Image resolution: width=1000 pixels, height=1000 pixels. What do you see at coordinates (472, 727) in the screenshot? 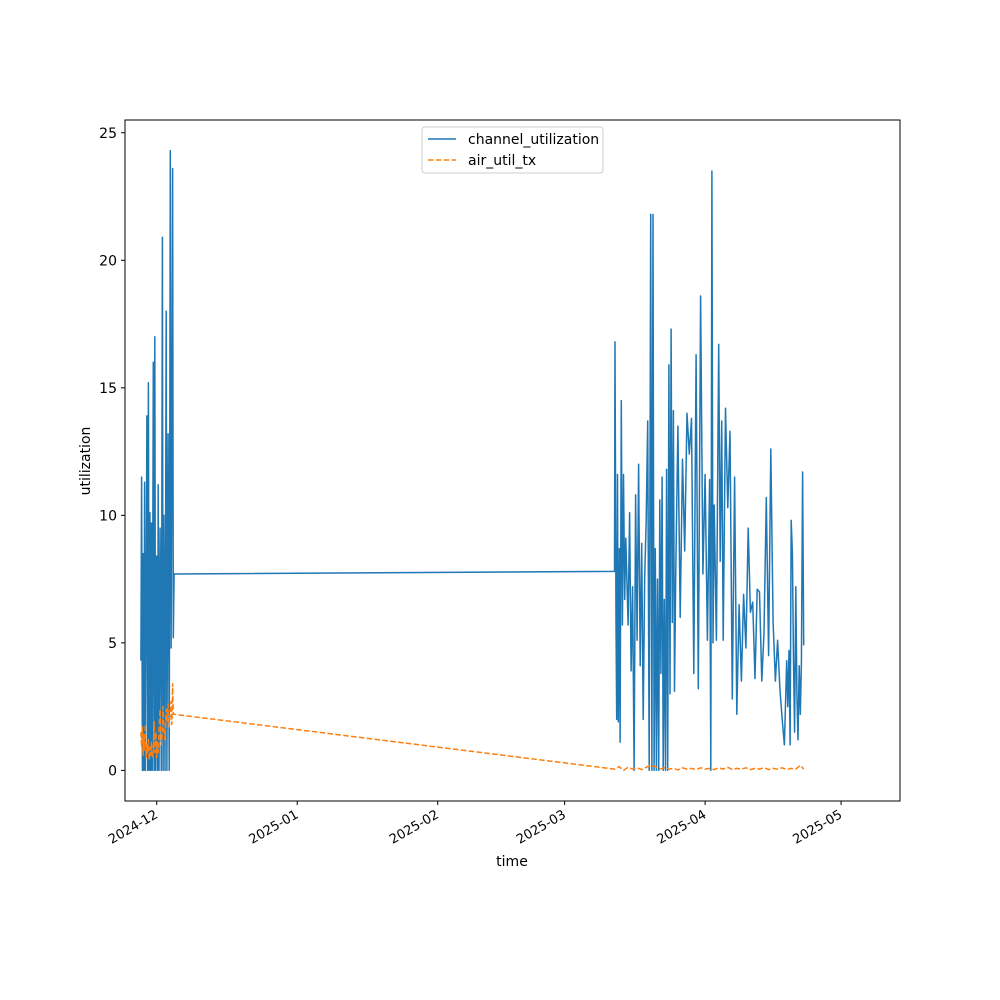
I see `series-line-air_util_tx` at bounding box center [472, 727].